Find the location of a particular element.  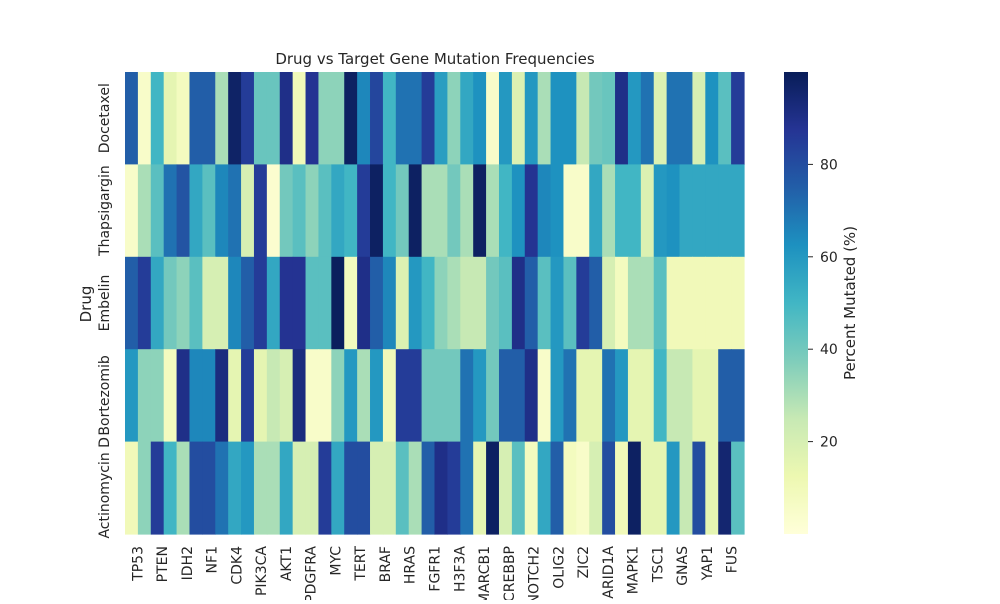

colorbar is located at coordinates (796, 303).